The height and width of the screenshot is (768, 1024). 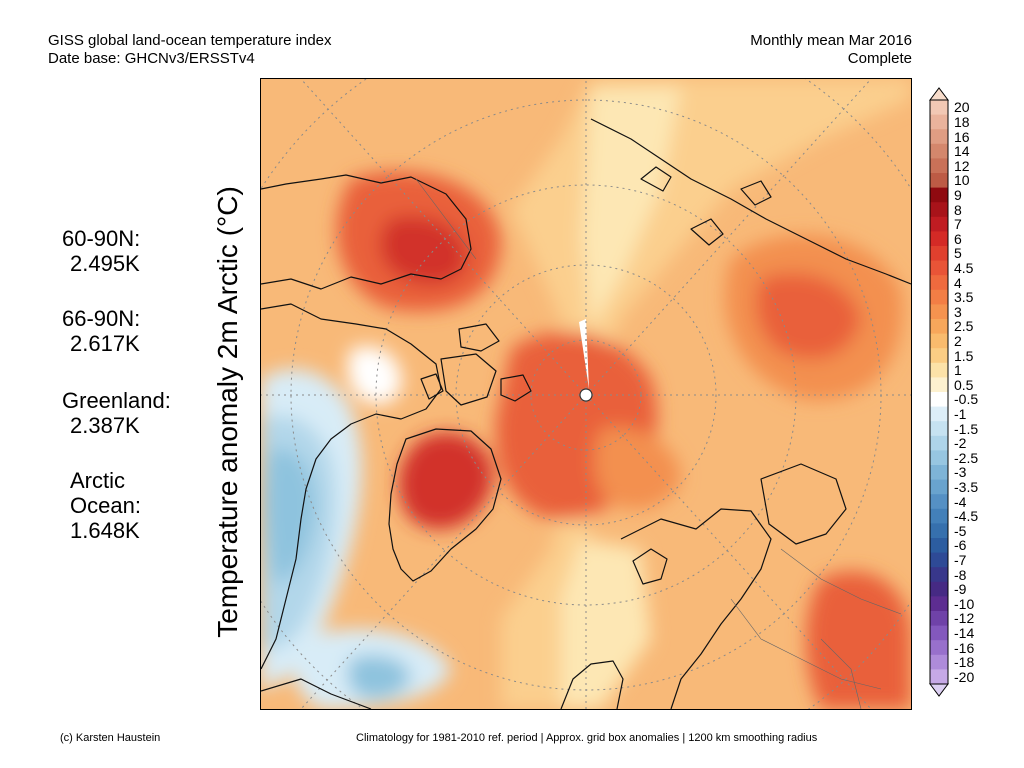 I want to click on colorbar-tick-label: -12, so click(x=964, y=618).